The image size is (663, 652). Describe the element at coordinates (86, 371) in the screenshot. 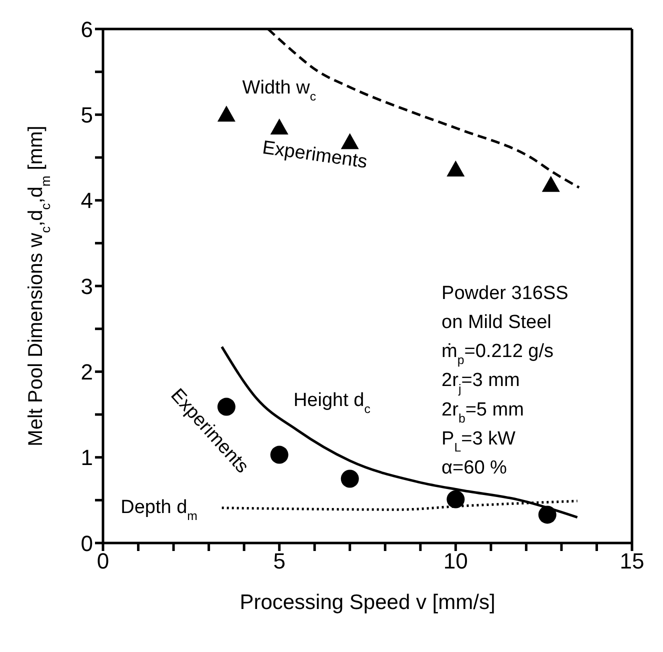

I see `y-tick-label: 2` at that location.